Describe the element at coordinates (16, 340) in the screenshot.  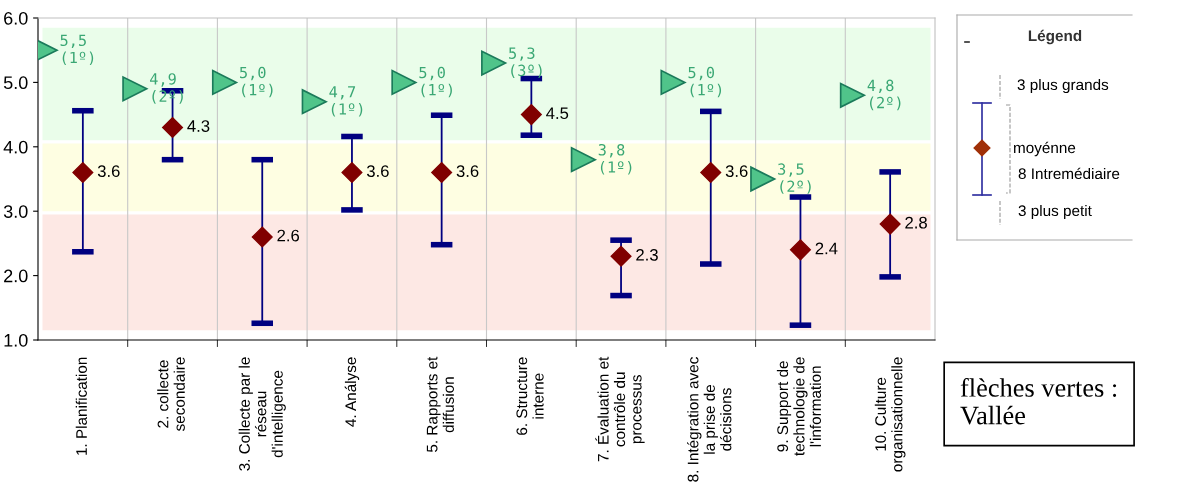
I see `y-tick-label: 1.0` at that location.